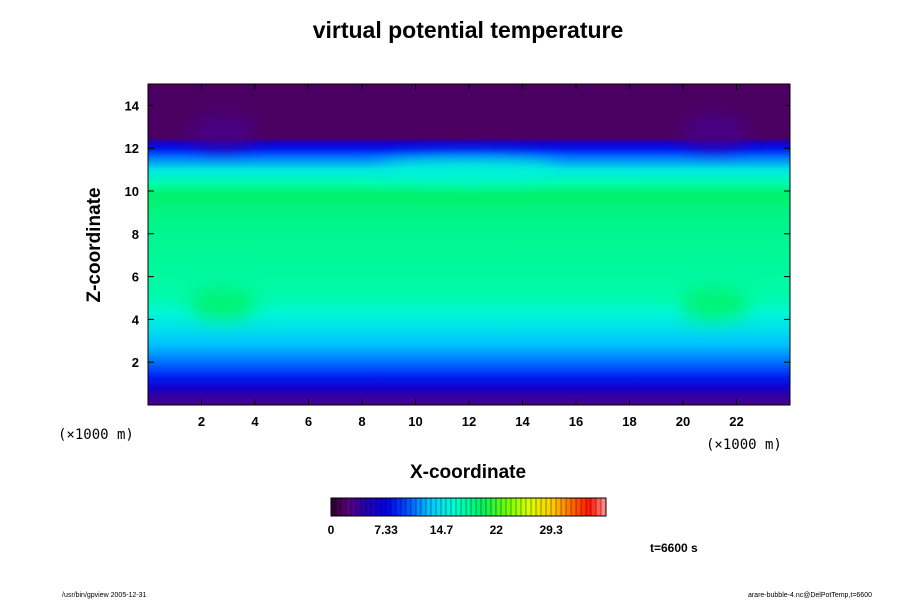 This screenshot has height=600, width=900. I want to click on x-tick-label: 8, so click(361, 421).